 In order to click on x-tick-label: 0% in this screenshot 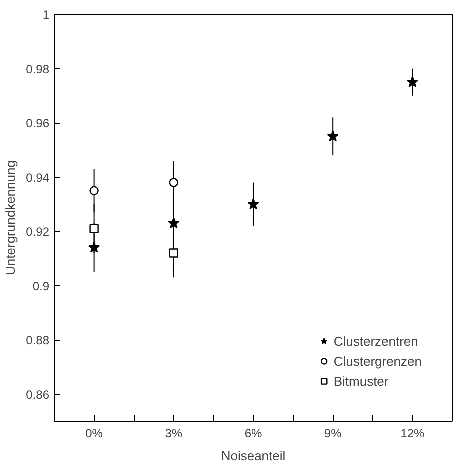, I will do `click(95, 433)`.